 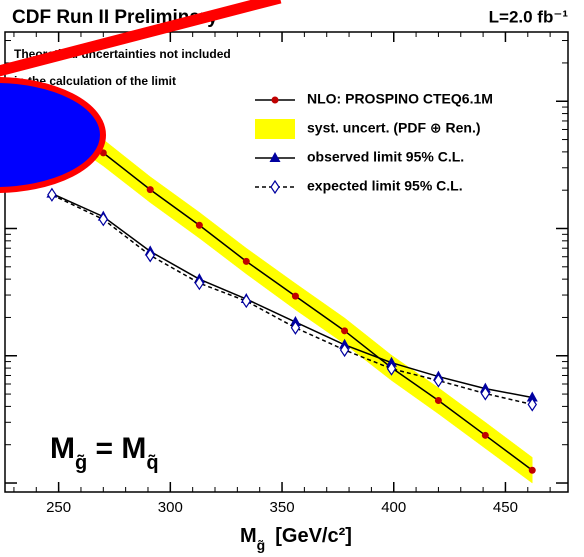 What do you see at coordinates (313, 536) in the screenshot?
I see `x-label-part: [GeV/c²]` at bounding box center [313, 536].